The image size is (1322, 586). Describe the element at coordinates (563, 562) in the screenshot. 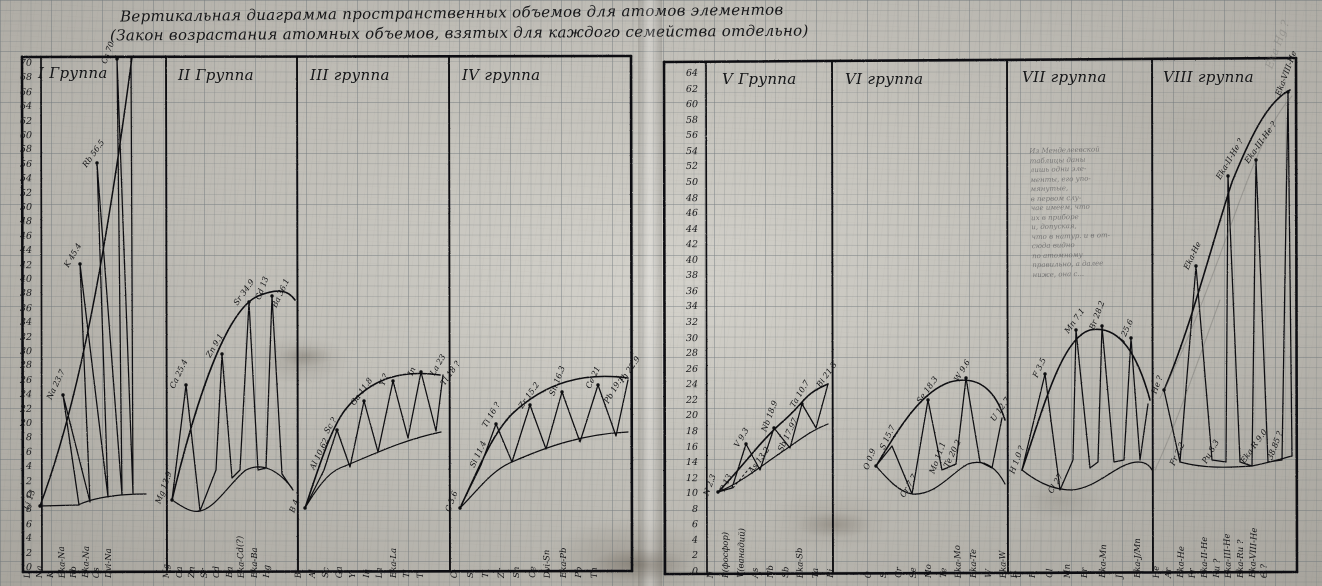

I see `element-name-label: Eka-Pb` at that location.